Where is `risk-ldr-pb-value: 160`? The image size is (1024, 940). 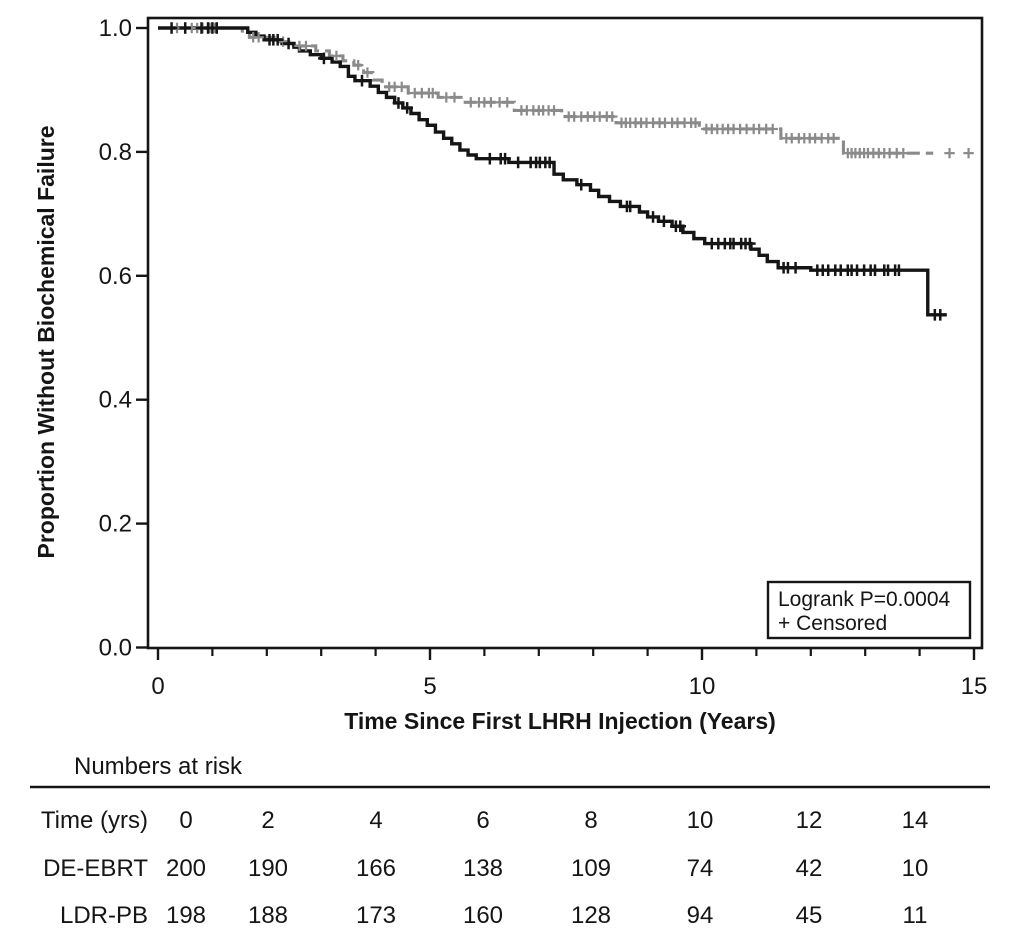
risk-ldr-pb-value: 160 is located at coordinates (483, 915).